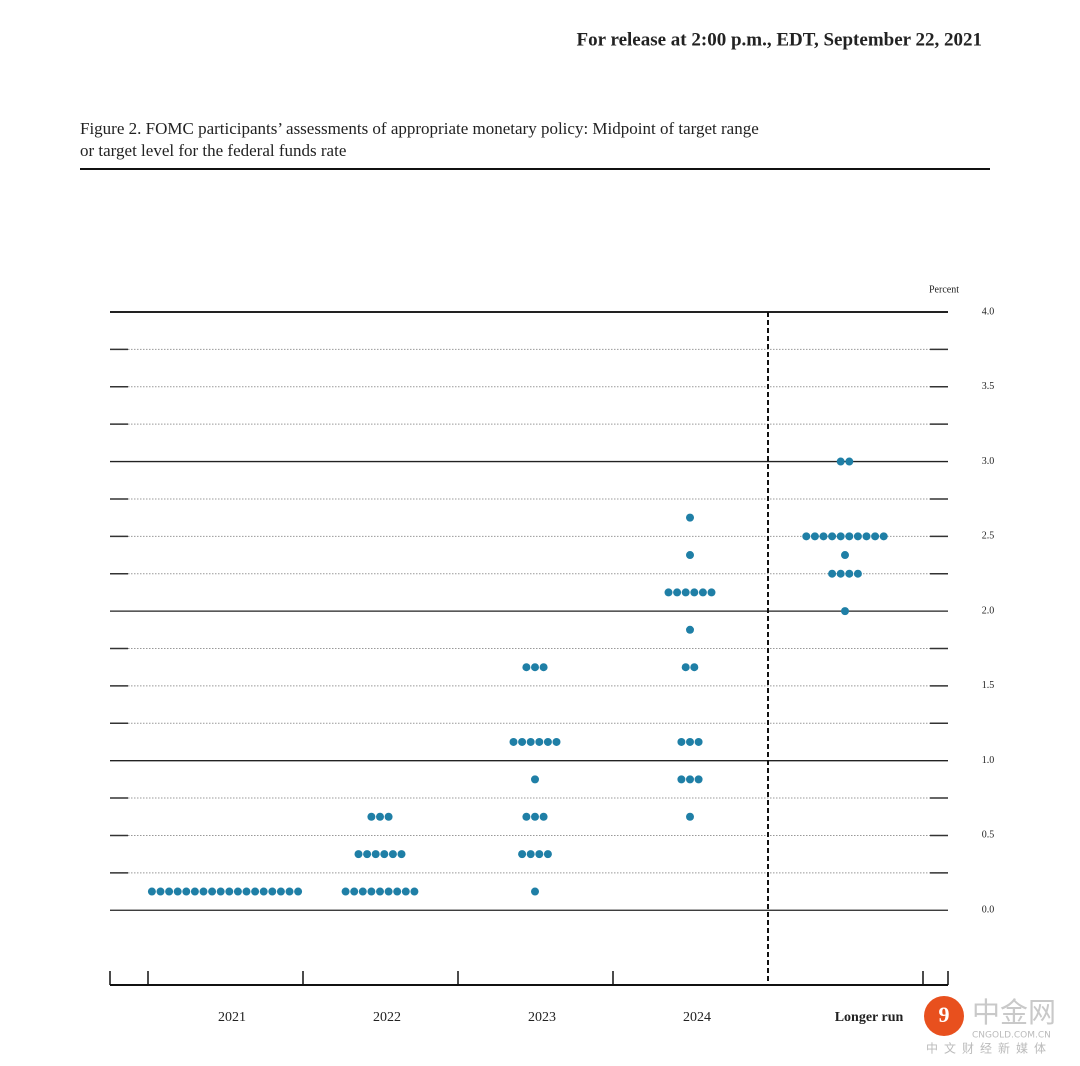  What do you see at coordinates (232, 1017) in the screenshot?
I see `x-tick-label: 2021` at bounding box center [232, 1017].